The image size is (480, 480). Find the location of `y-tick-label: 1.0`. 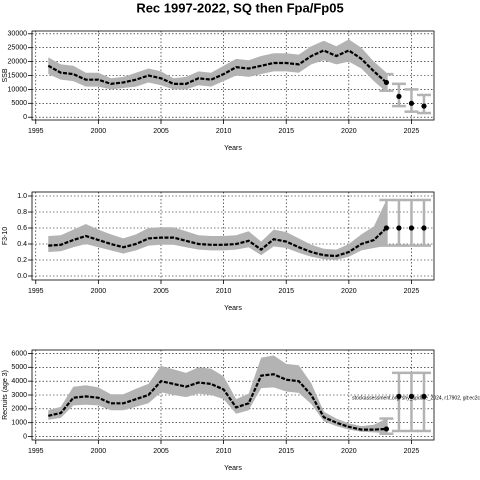

y-tick-label: 1.0 is located at coordinates (22, 196).